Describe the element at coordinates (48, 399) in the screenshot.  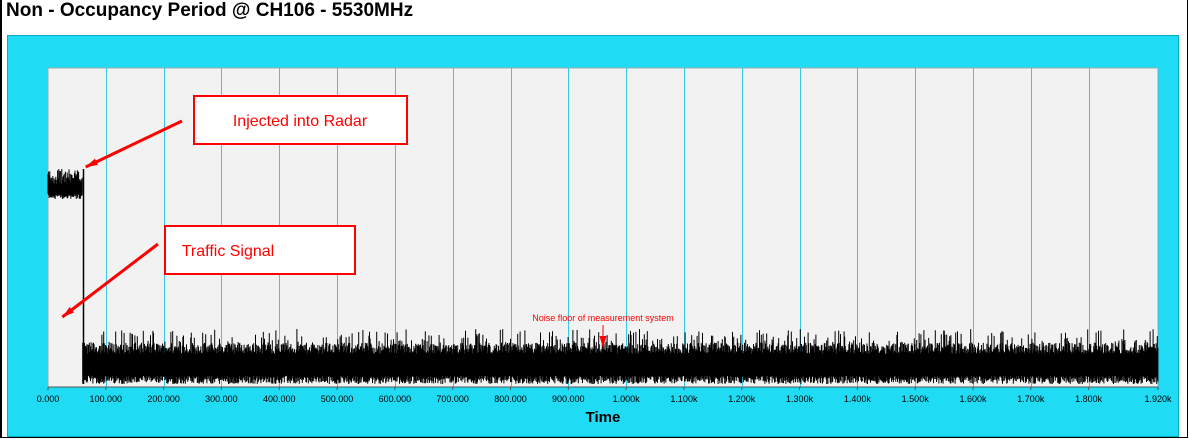
I see `x-tick-label: 0.000` at that location.